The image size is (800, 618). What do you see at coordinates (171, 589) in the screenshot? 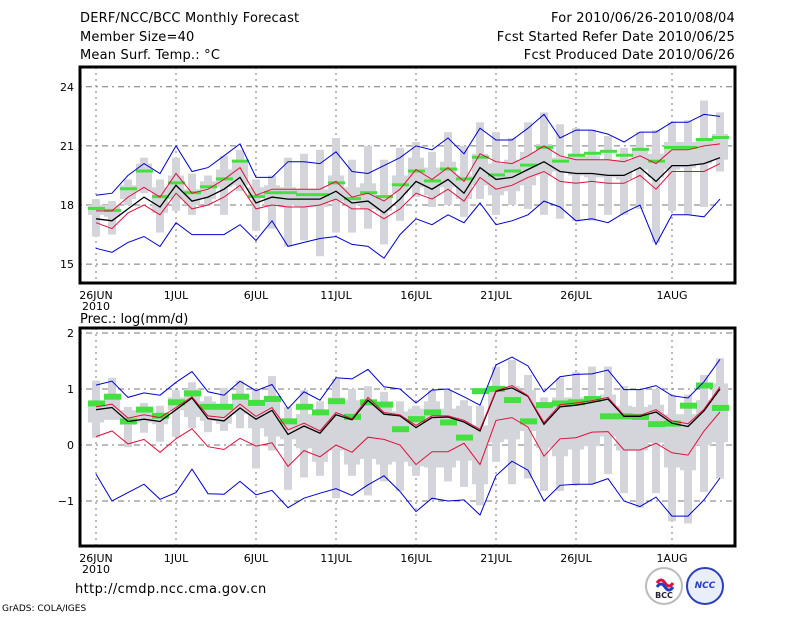
I see `source-url: http://cmdp.ncc.cma.gov.cn` at bounding box center [171, 589].